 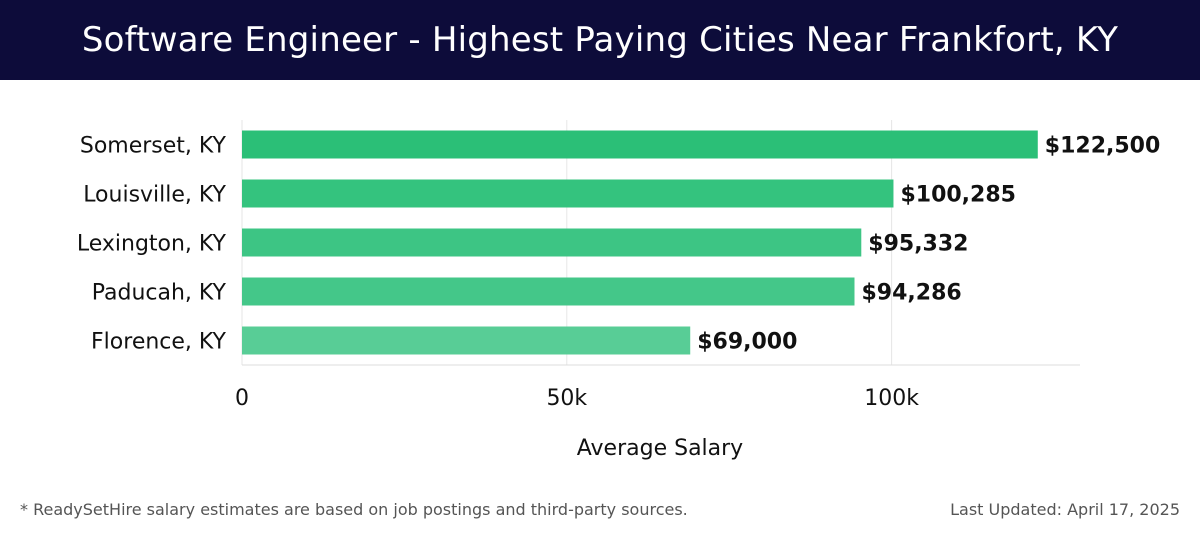 What do you see at coordinates (152, 244) in the screenshot?
I see `category-label: Lexington, KY` at bounding box center [152, 244].